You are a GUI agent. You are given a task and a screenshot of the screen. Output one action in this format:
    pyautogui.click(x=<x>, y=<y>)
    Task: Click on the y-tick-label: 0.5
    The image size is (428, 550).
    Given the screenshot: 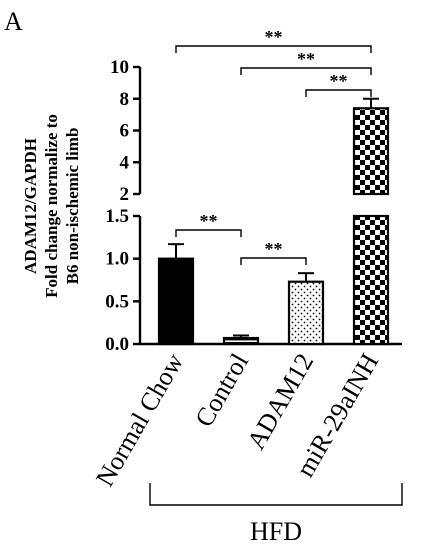 What is the action you would take?
    pyautogui.click(x=117, y=301)
    